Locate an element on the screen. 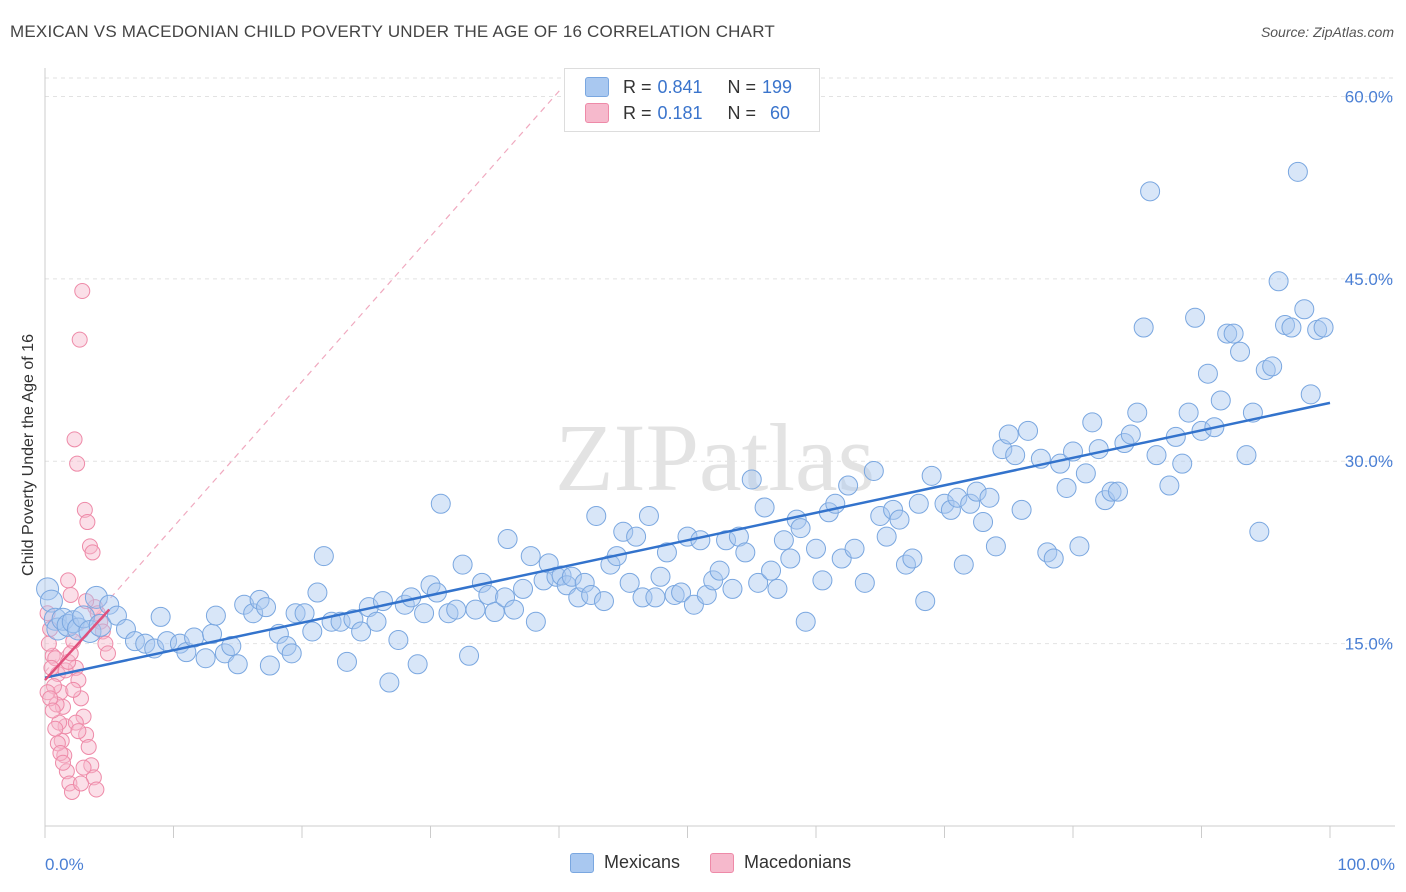 The width and height of the screenshot is (1406, 892). bottom-legend-macedonians: Macedonians is located at coordinates (780, 862).